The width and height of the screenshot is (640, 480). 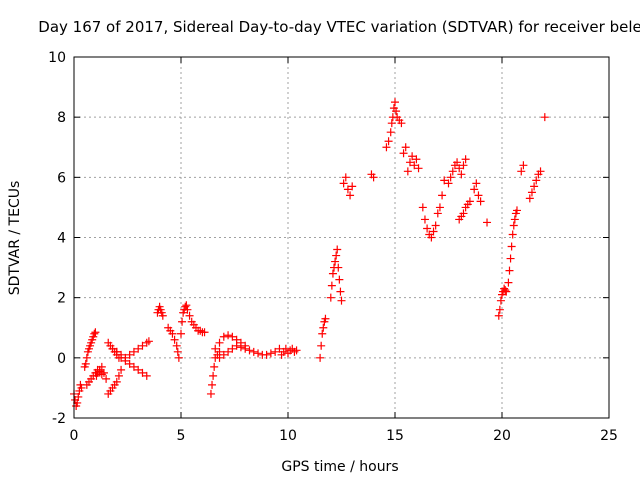 I want to click on x-tick-label: 15, so click(x=395, y=436).